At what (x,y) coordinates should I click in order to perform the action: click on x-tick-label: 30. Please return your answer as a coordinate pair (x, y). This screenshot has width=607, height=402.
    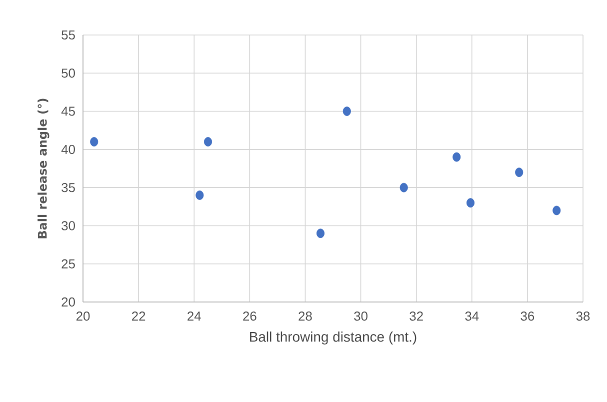
    Looking at the image, I should click on (361, 316).